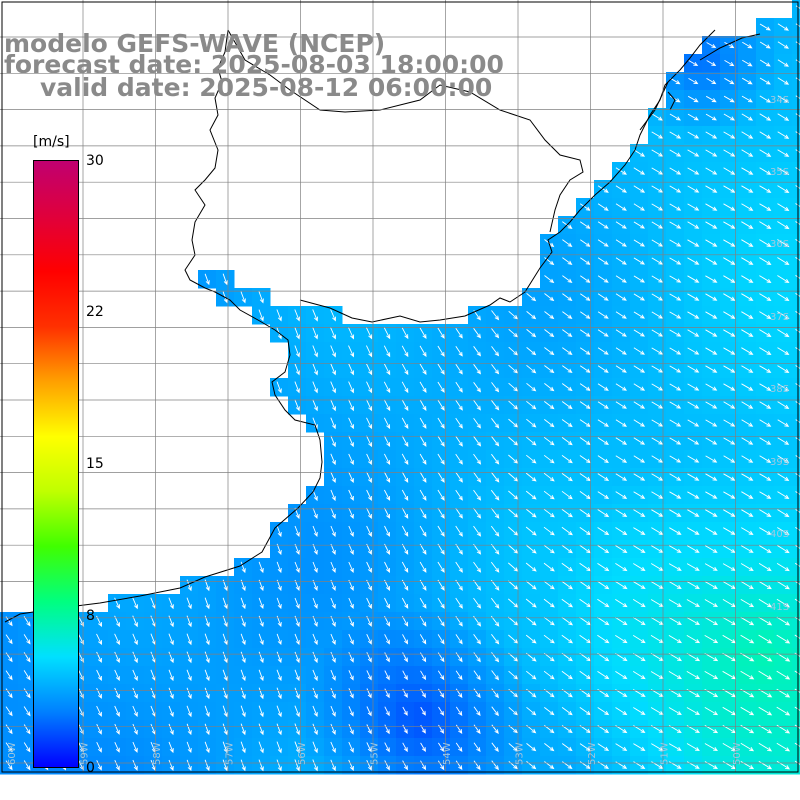 This screenshot has height=800, width=800. What do you see at coordinates (56, 464) in the screenshot?
I see `colorbar` at bounding box center [56, 464].